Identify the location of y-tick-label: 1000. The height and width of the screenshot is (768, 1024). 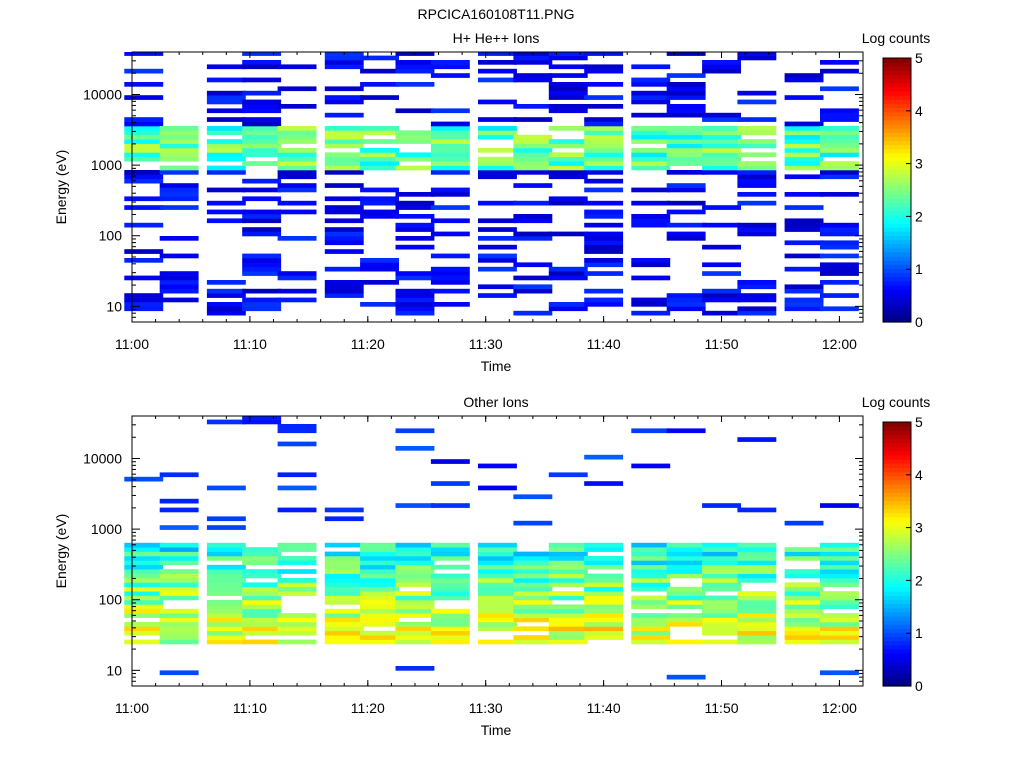
(106, 165).